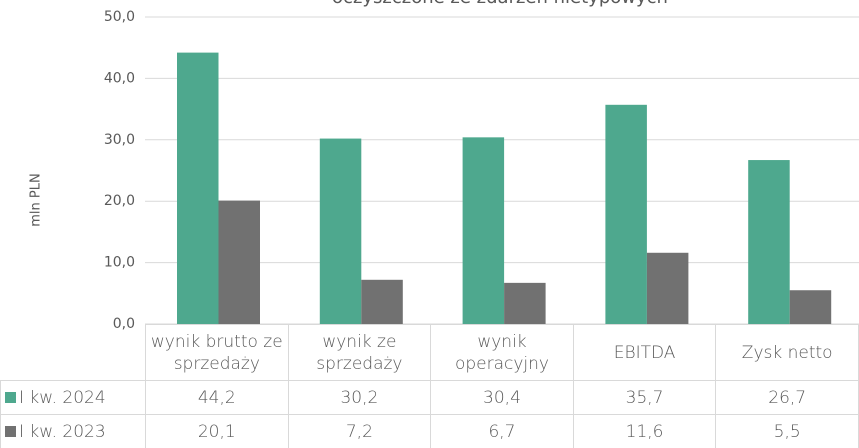 This screenshot has height=448, width=859. I want to click on legend-label: I kw. 2023, so click(62, 431).